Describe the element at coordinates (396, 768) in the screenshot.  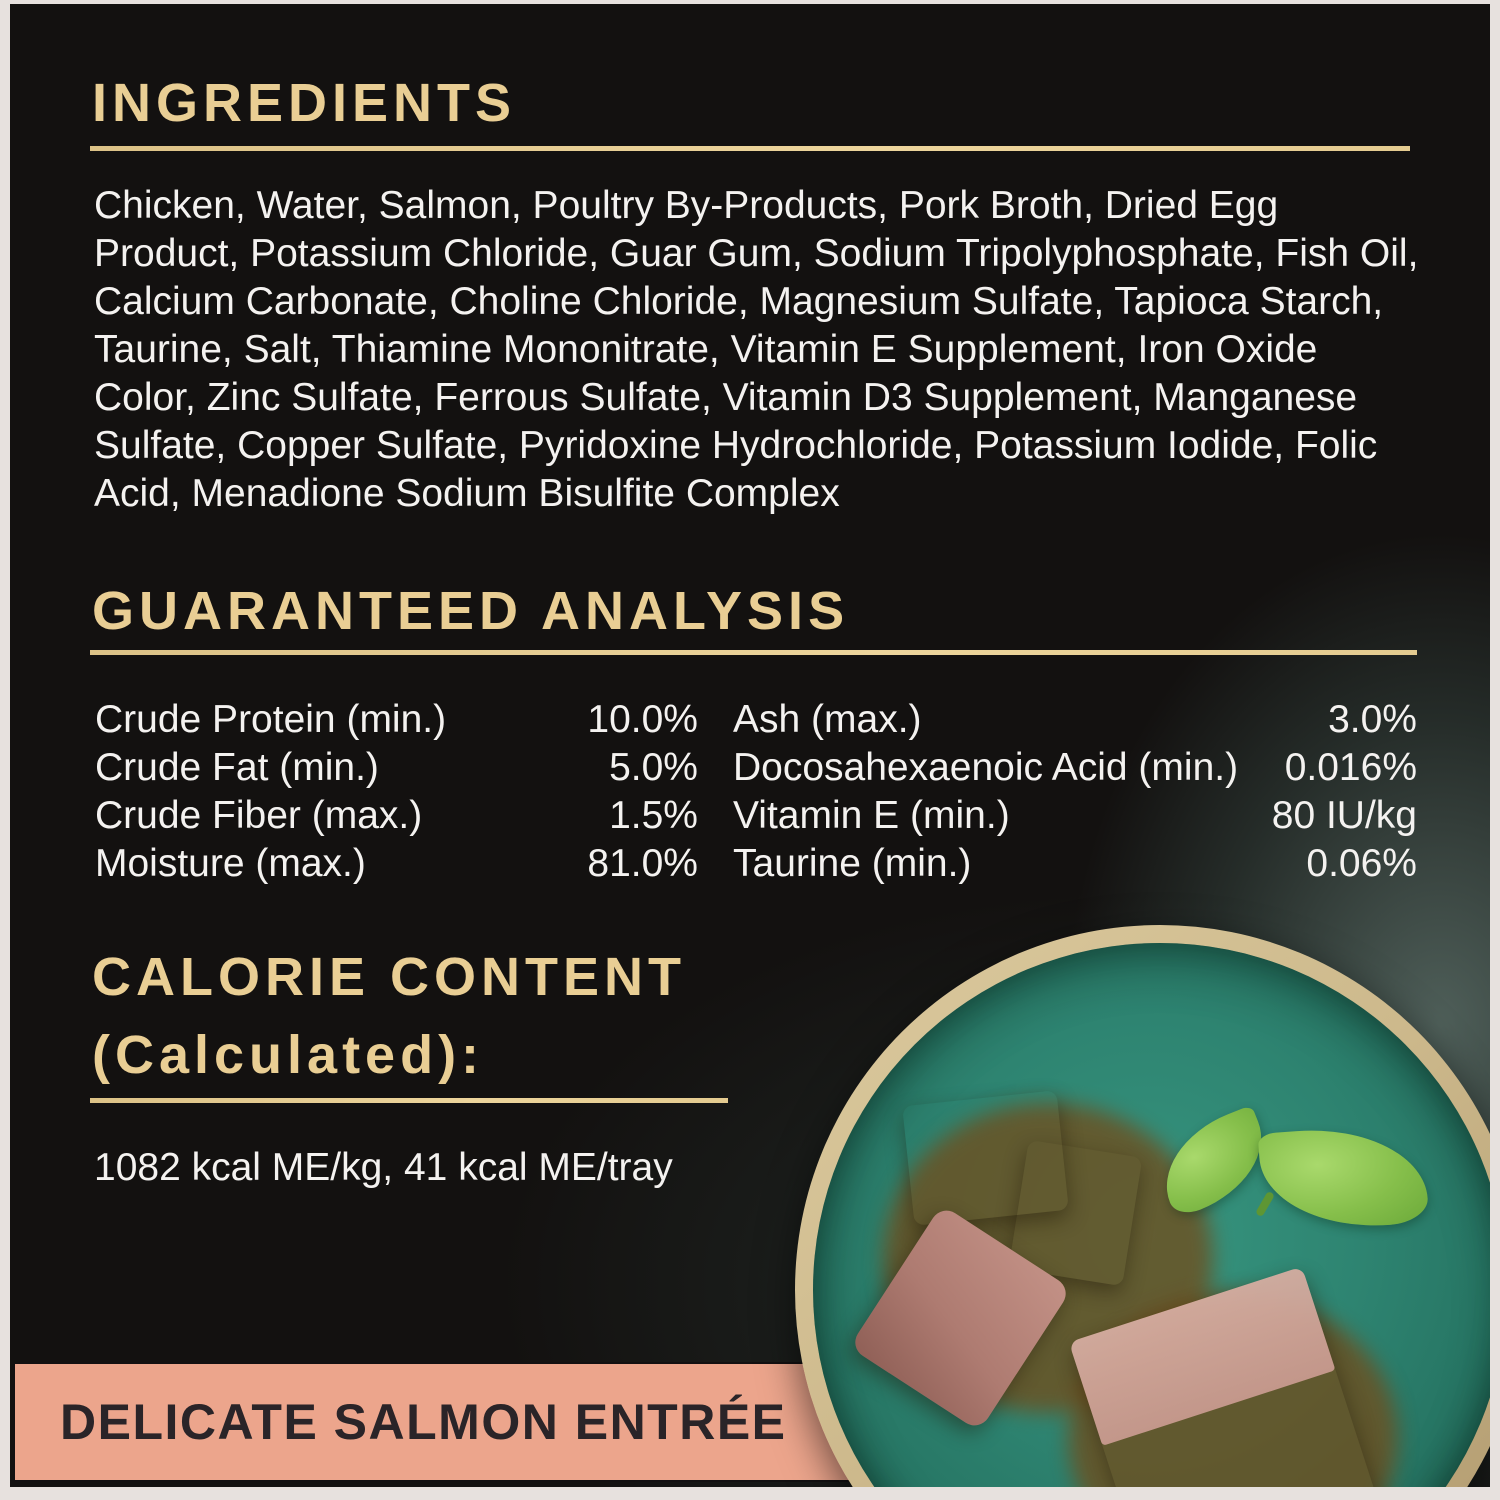
I see `analysis-row: Crude Fat (min.) 5.0%` at that location.